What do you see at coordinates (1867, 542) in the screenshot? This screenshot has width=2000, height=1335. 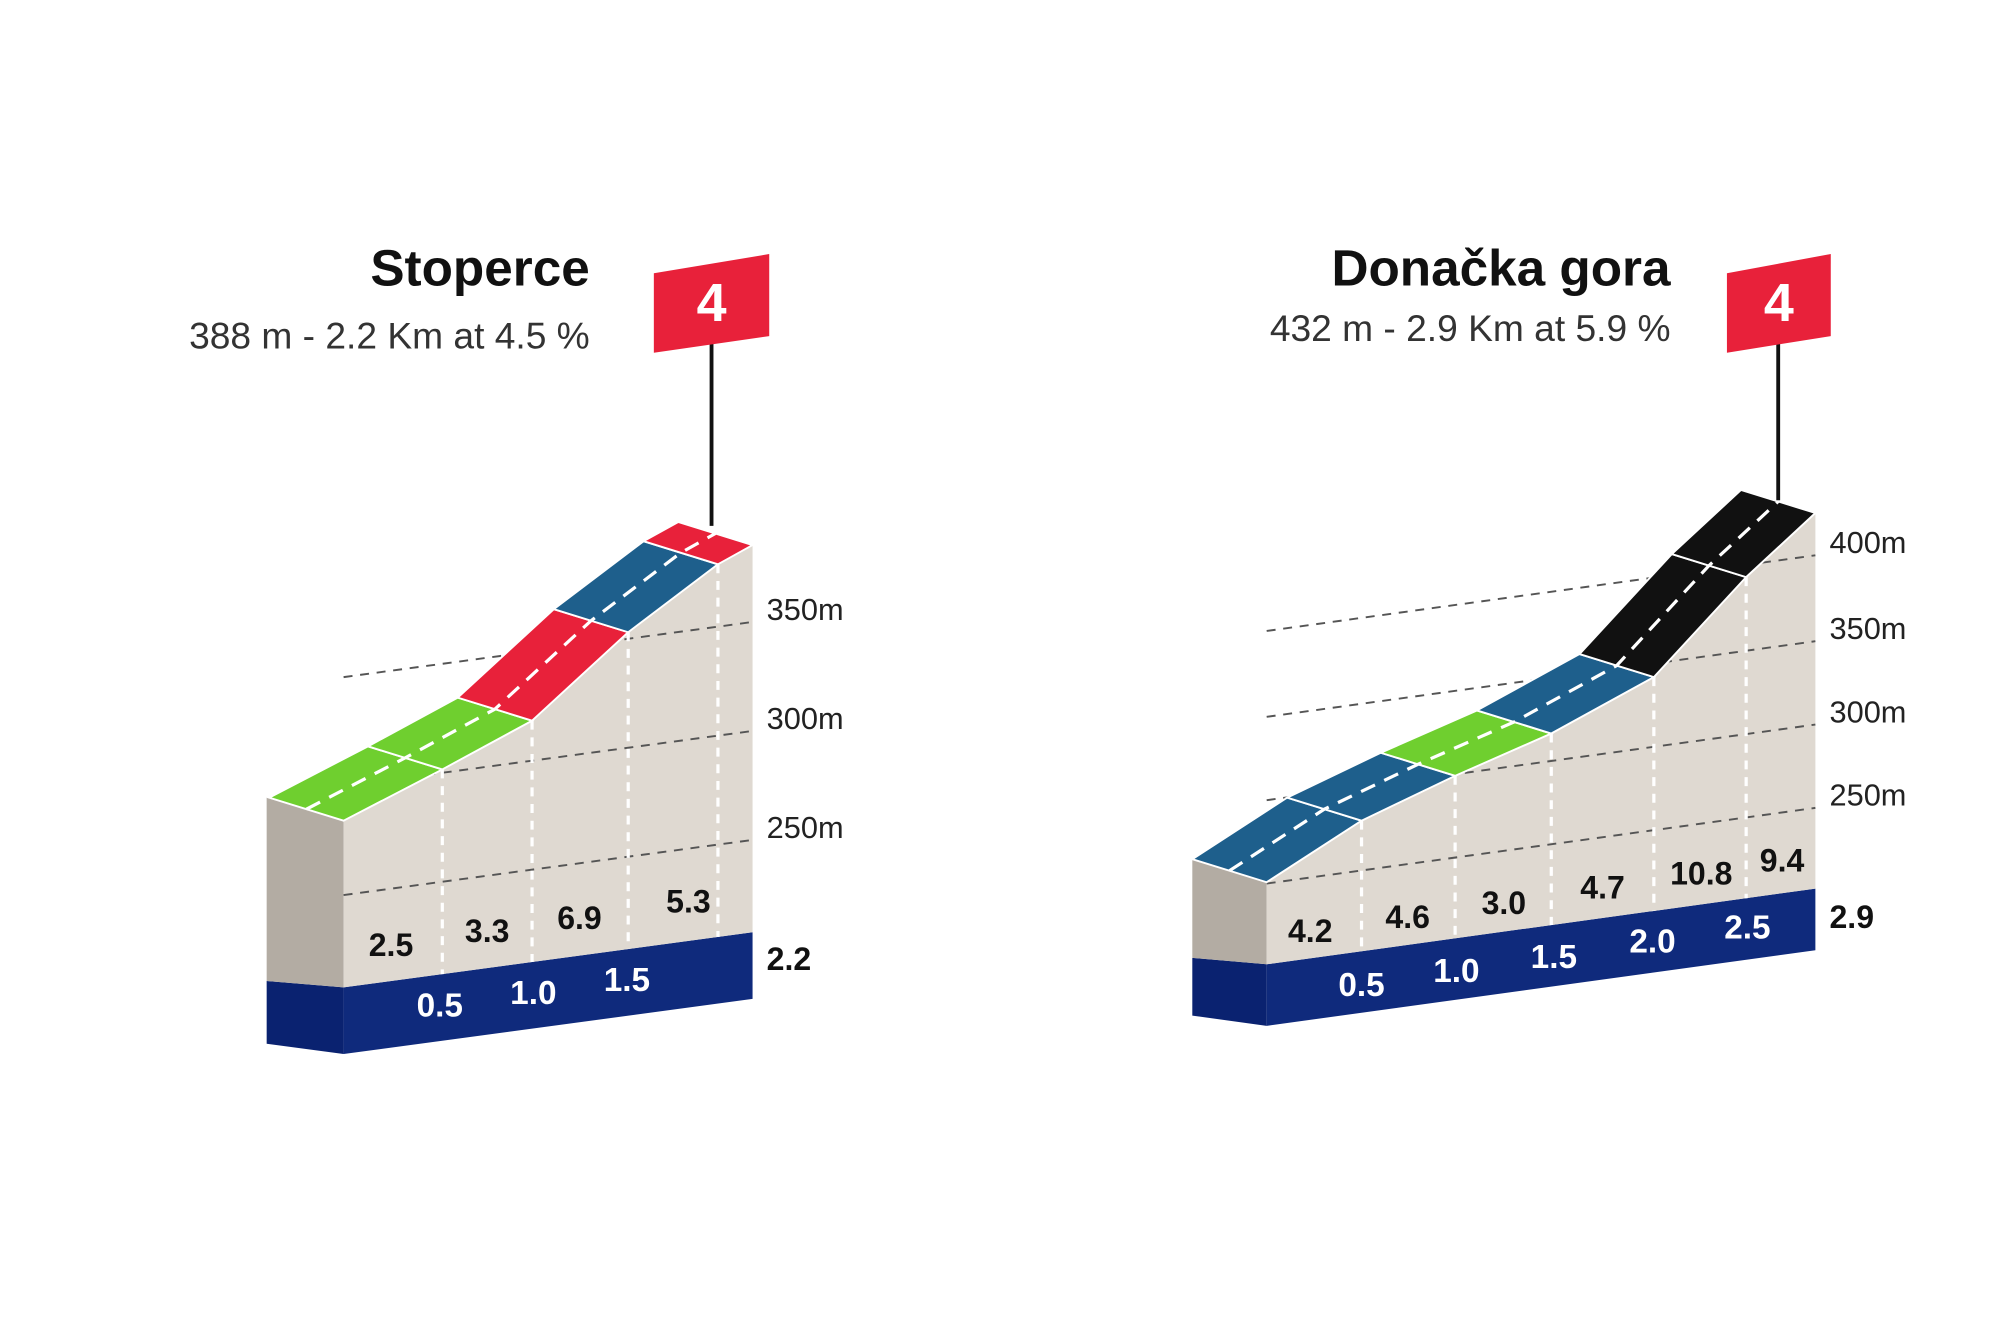 I see `elevation-label: 400m` at bounding box center [1867, 542].